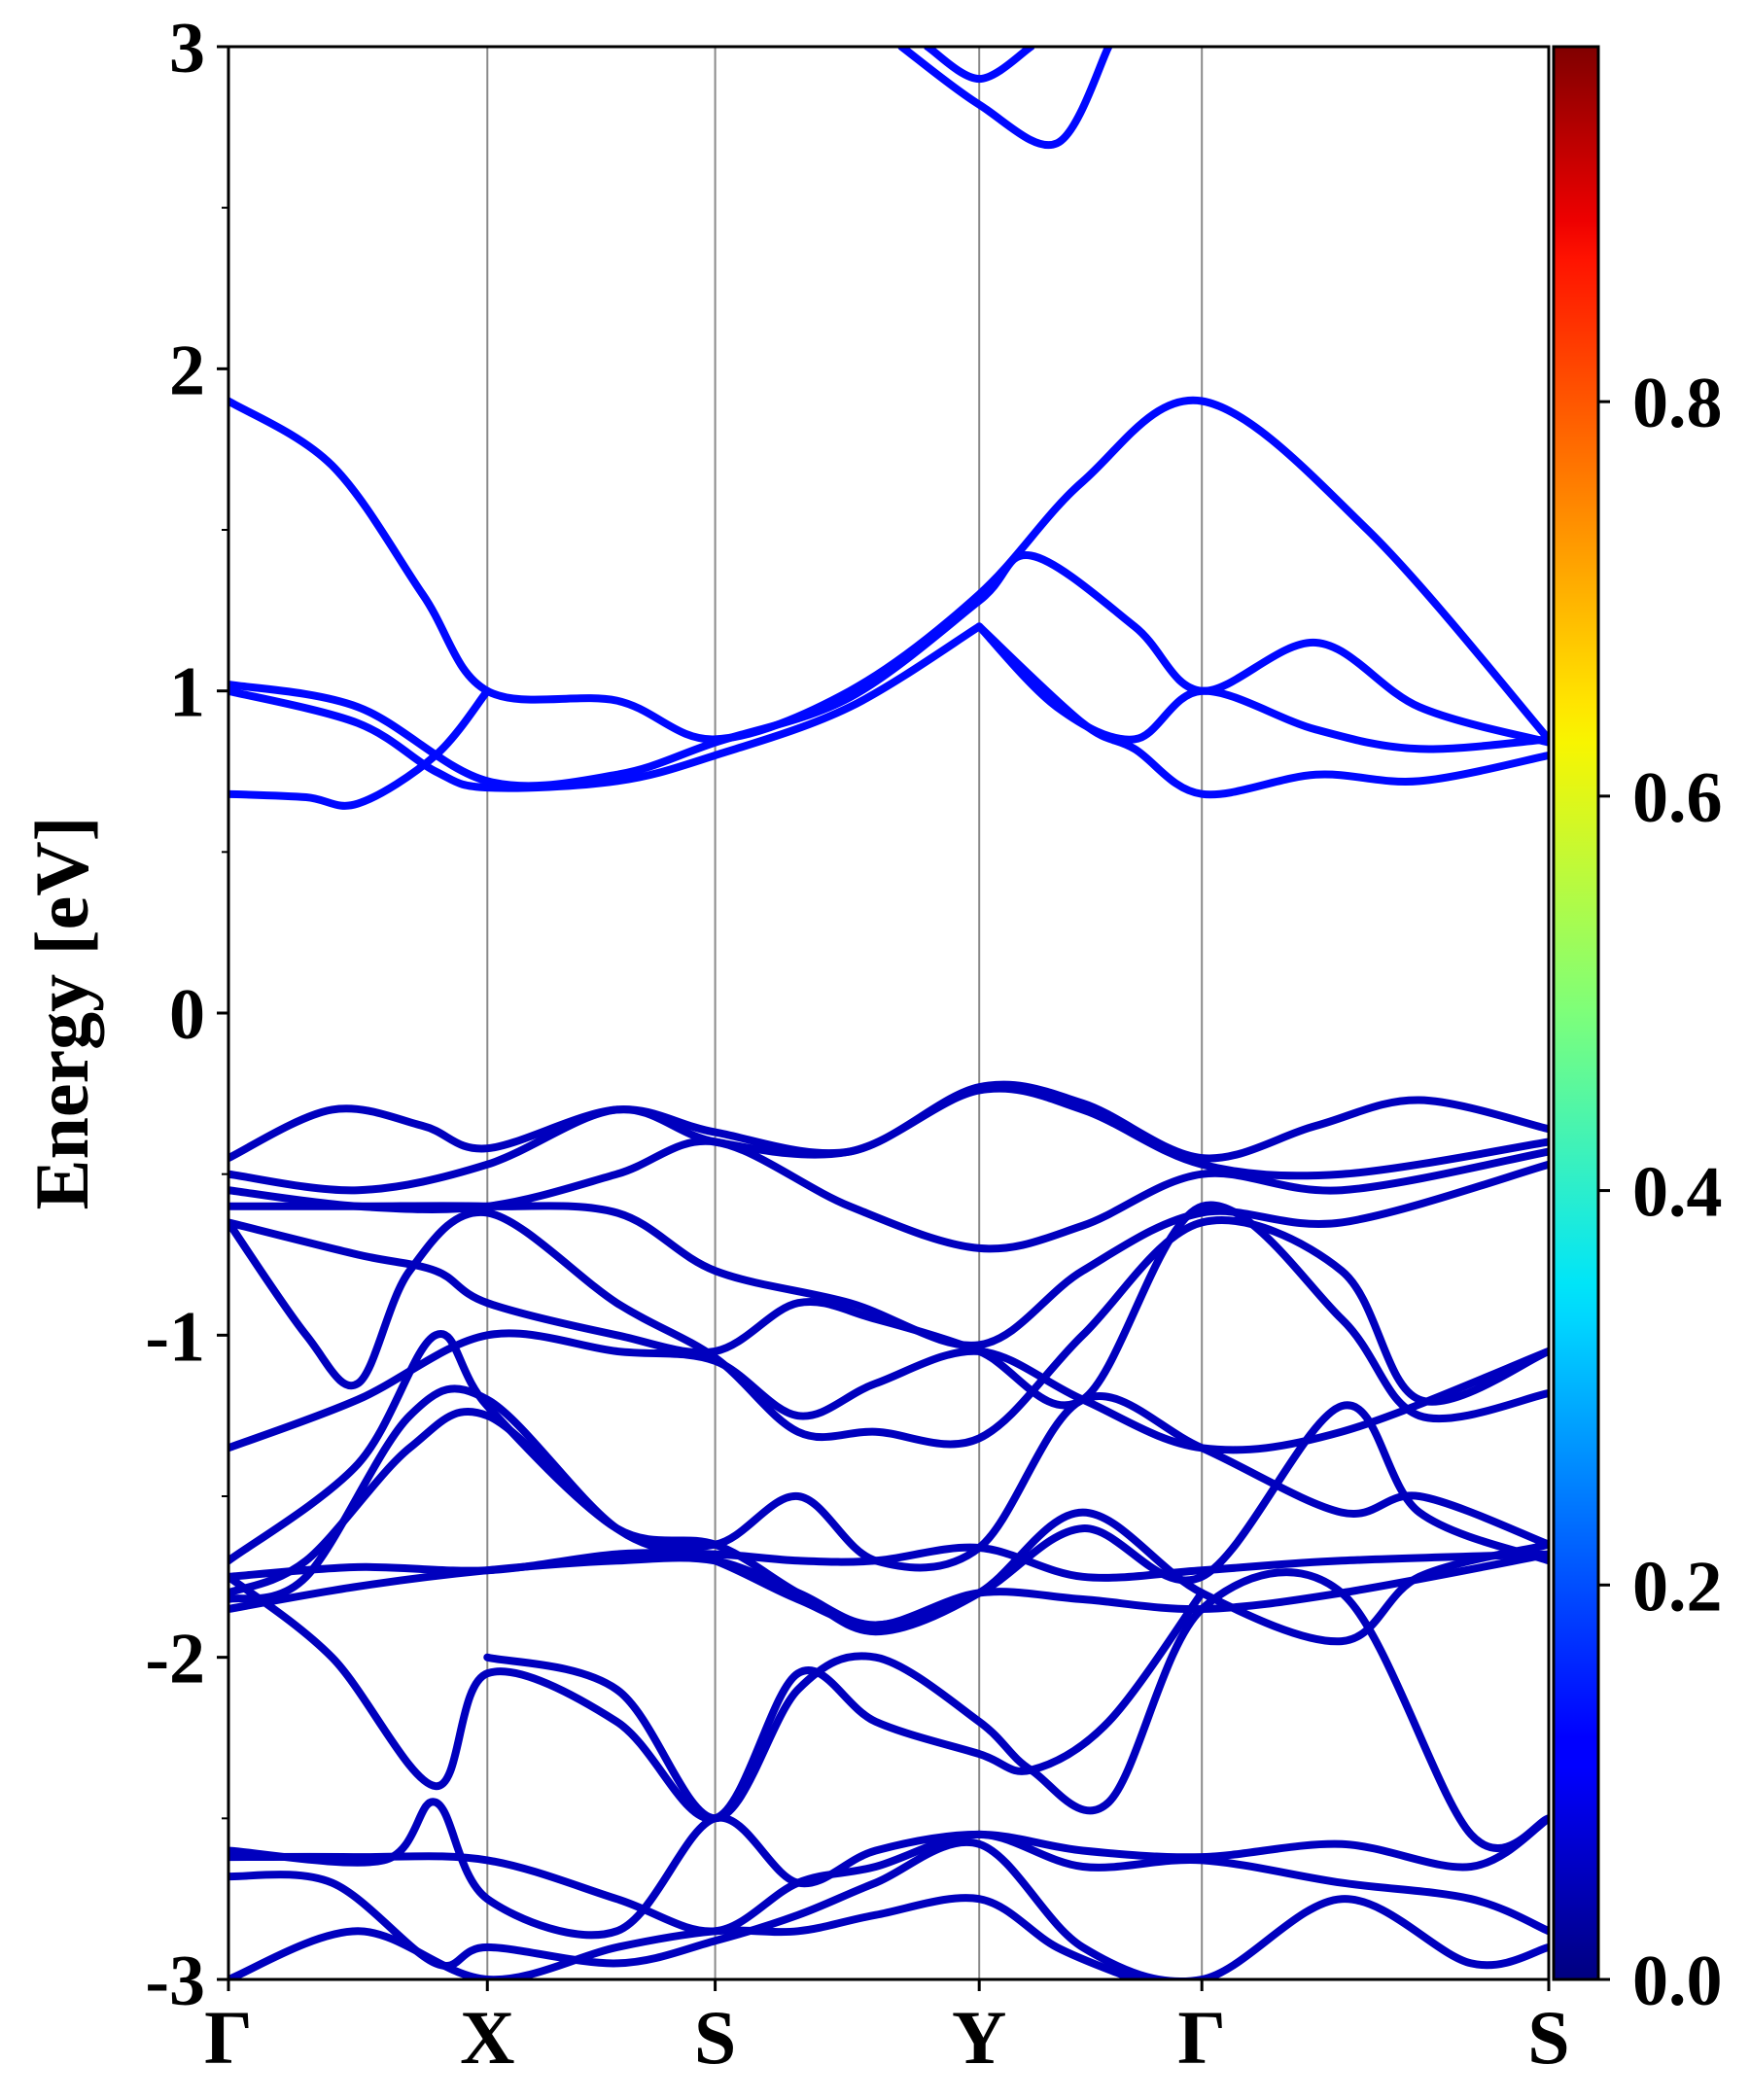 The height and width of the screenshot is (2100, 1750). What do you see at coordinates (187, 370) in the screenshot?
I see `y-tick-label: 2` at bounding box center [187, 370].